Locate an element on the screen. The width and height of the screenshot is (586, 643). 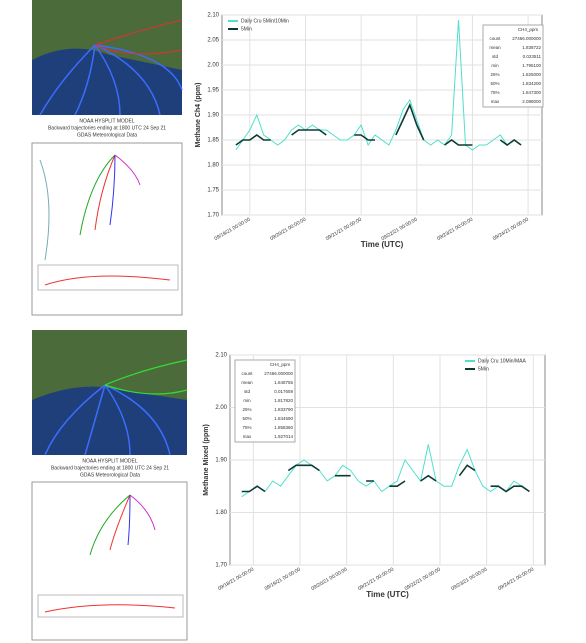
trajectory-lines-bottom is located at coordinates (110, 556).